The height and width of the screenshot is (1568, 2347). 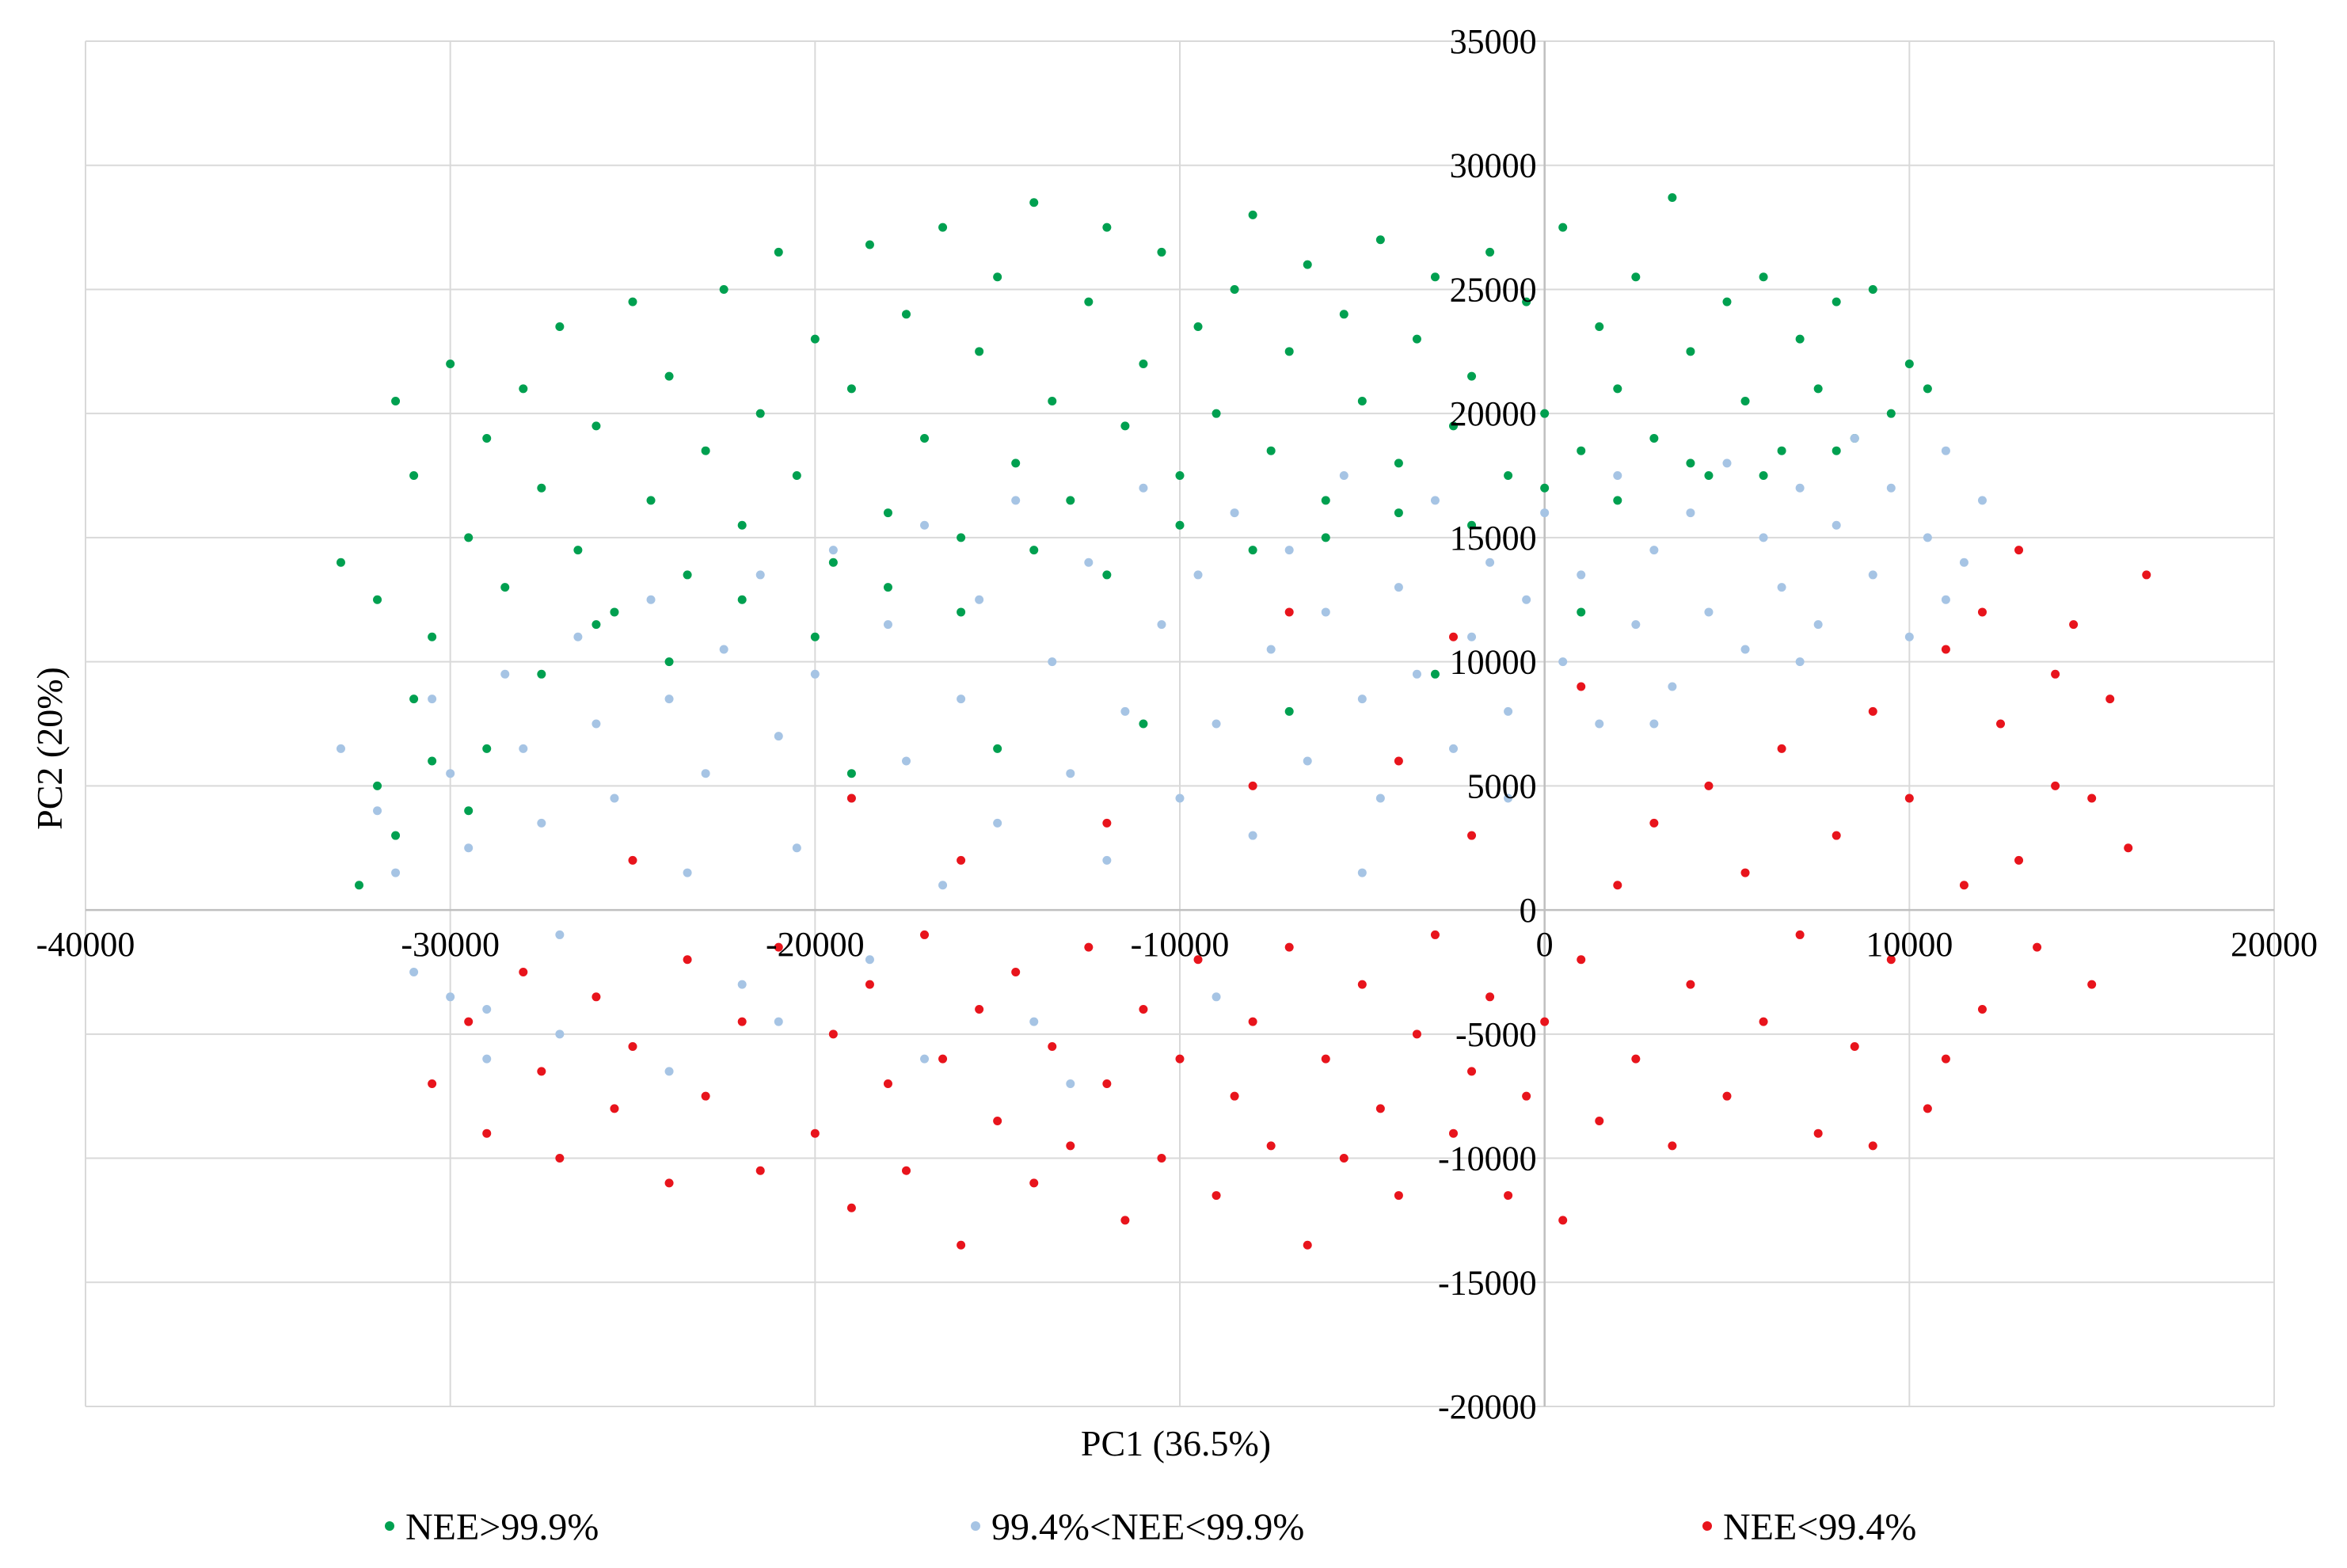 What do you see at coordinates (450, 944) in the screenshot?
I see `x-tick-label: -30000` at bounding box center [450, 944].